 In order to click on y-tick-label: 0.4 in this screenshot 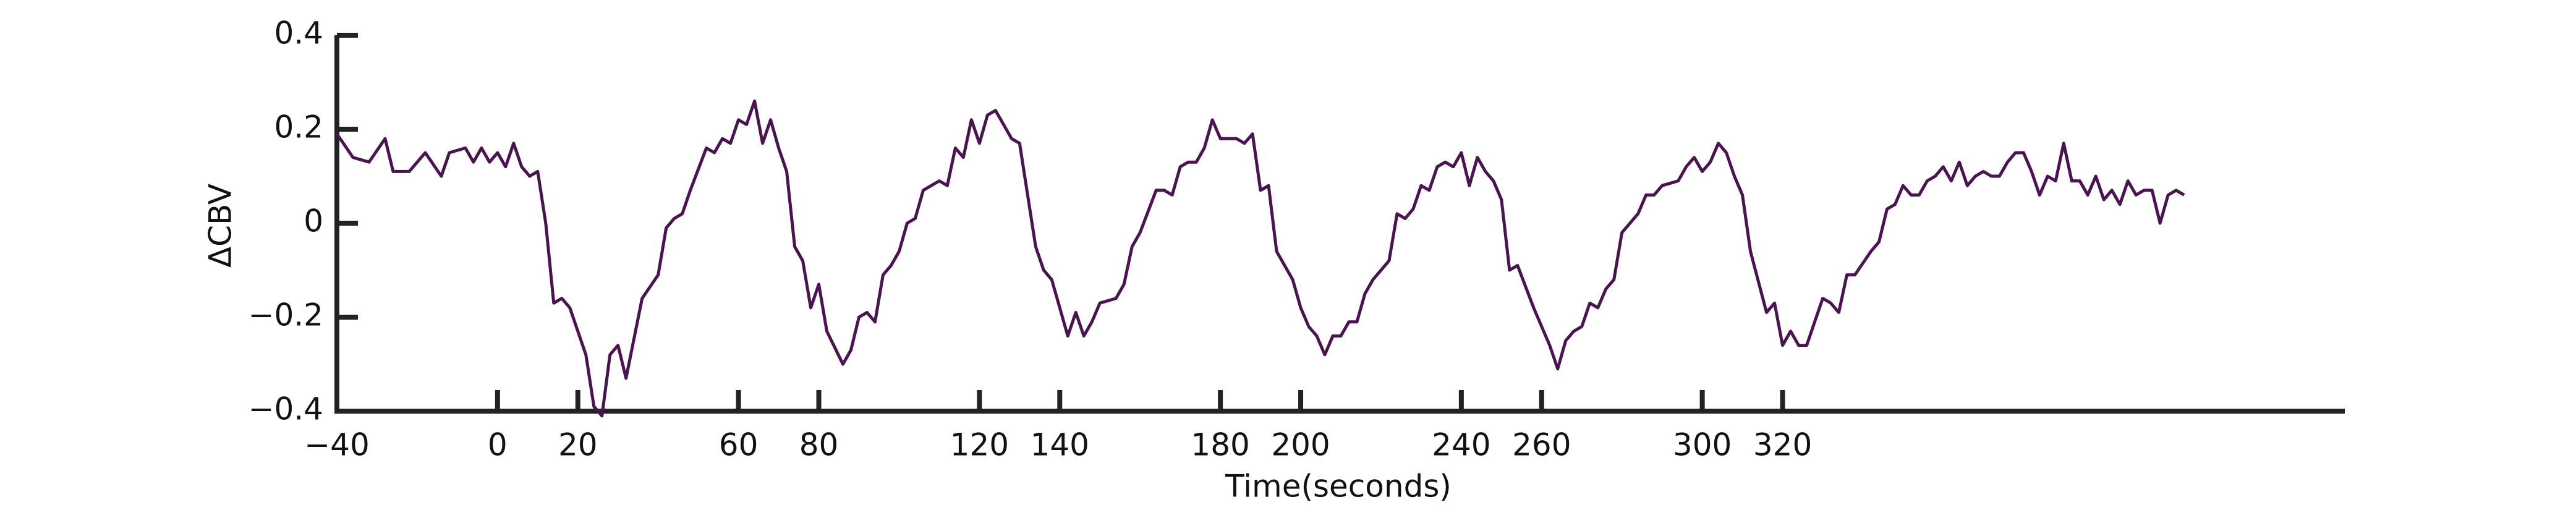, I will do `click(298, 33)`.